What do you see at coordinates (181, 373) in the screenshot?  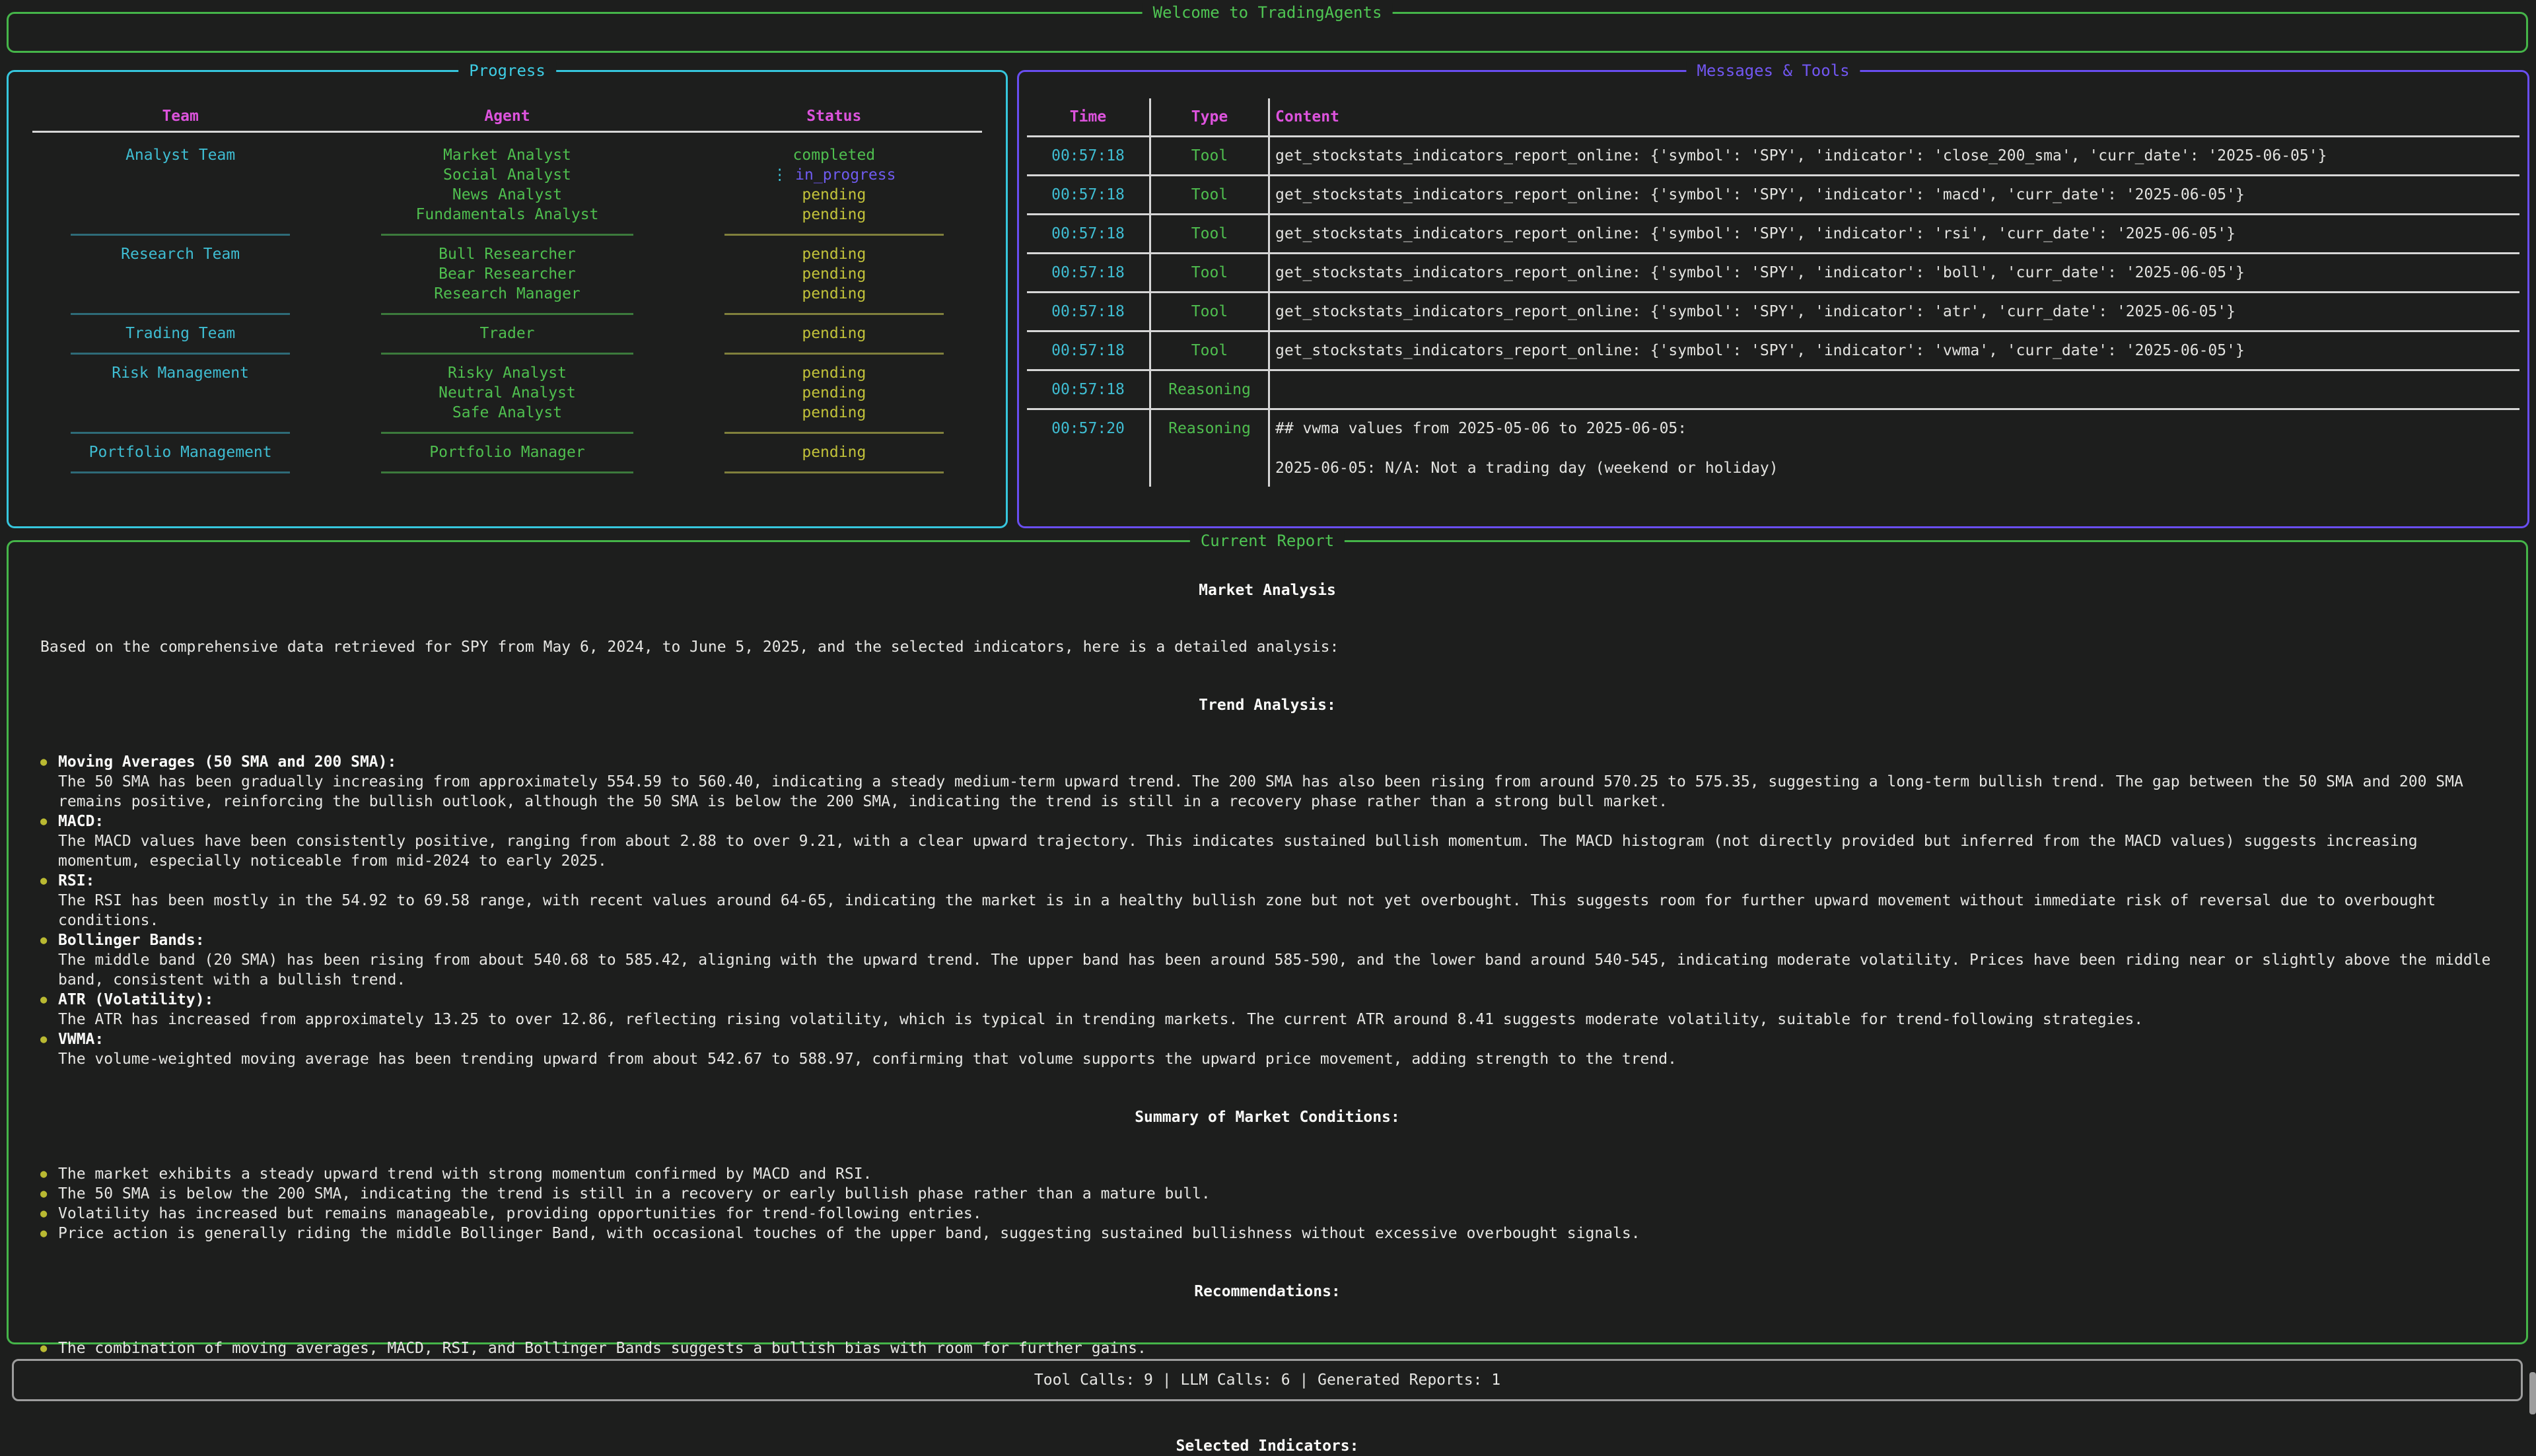 I see `team-name: Risk Management` at bounding box center [181, 373].